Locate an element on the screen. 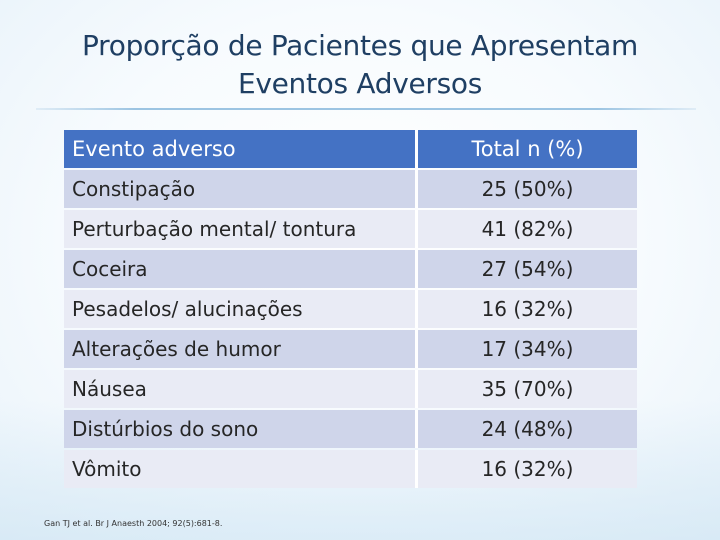  title-divider is located at coordinates (366, 109).